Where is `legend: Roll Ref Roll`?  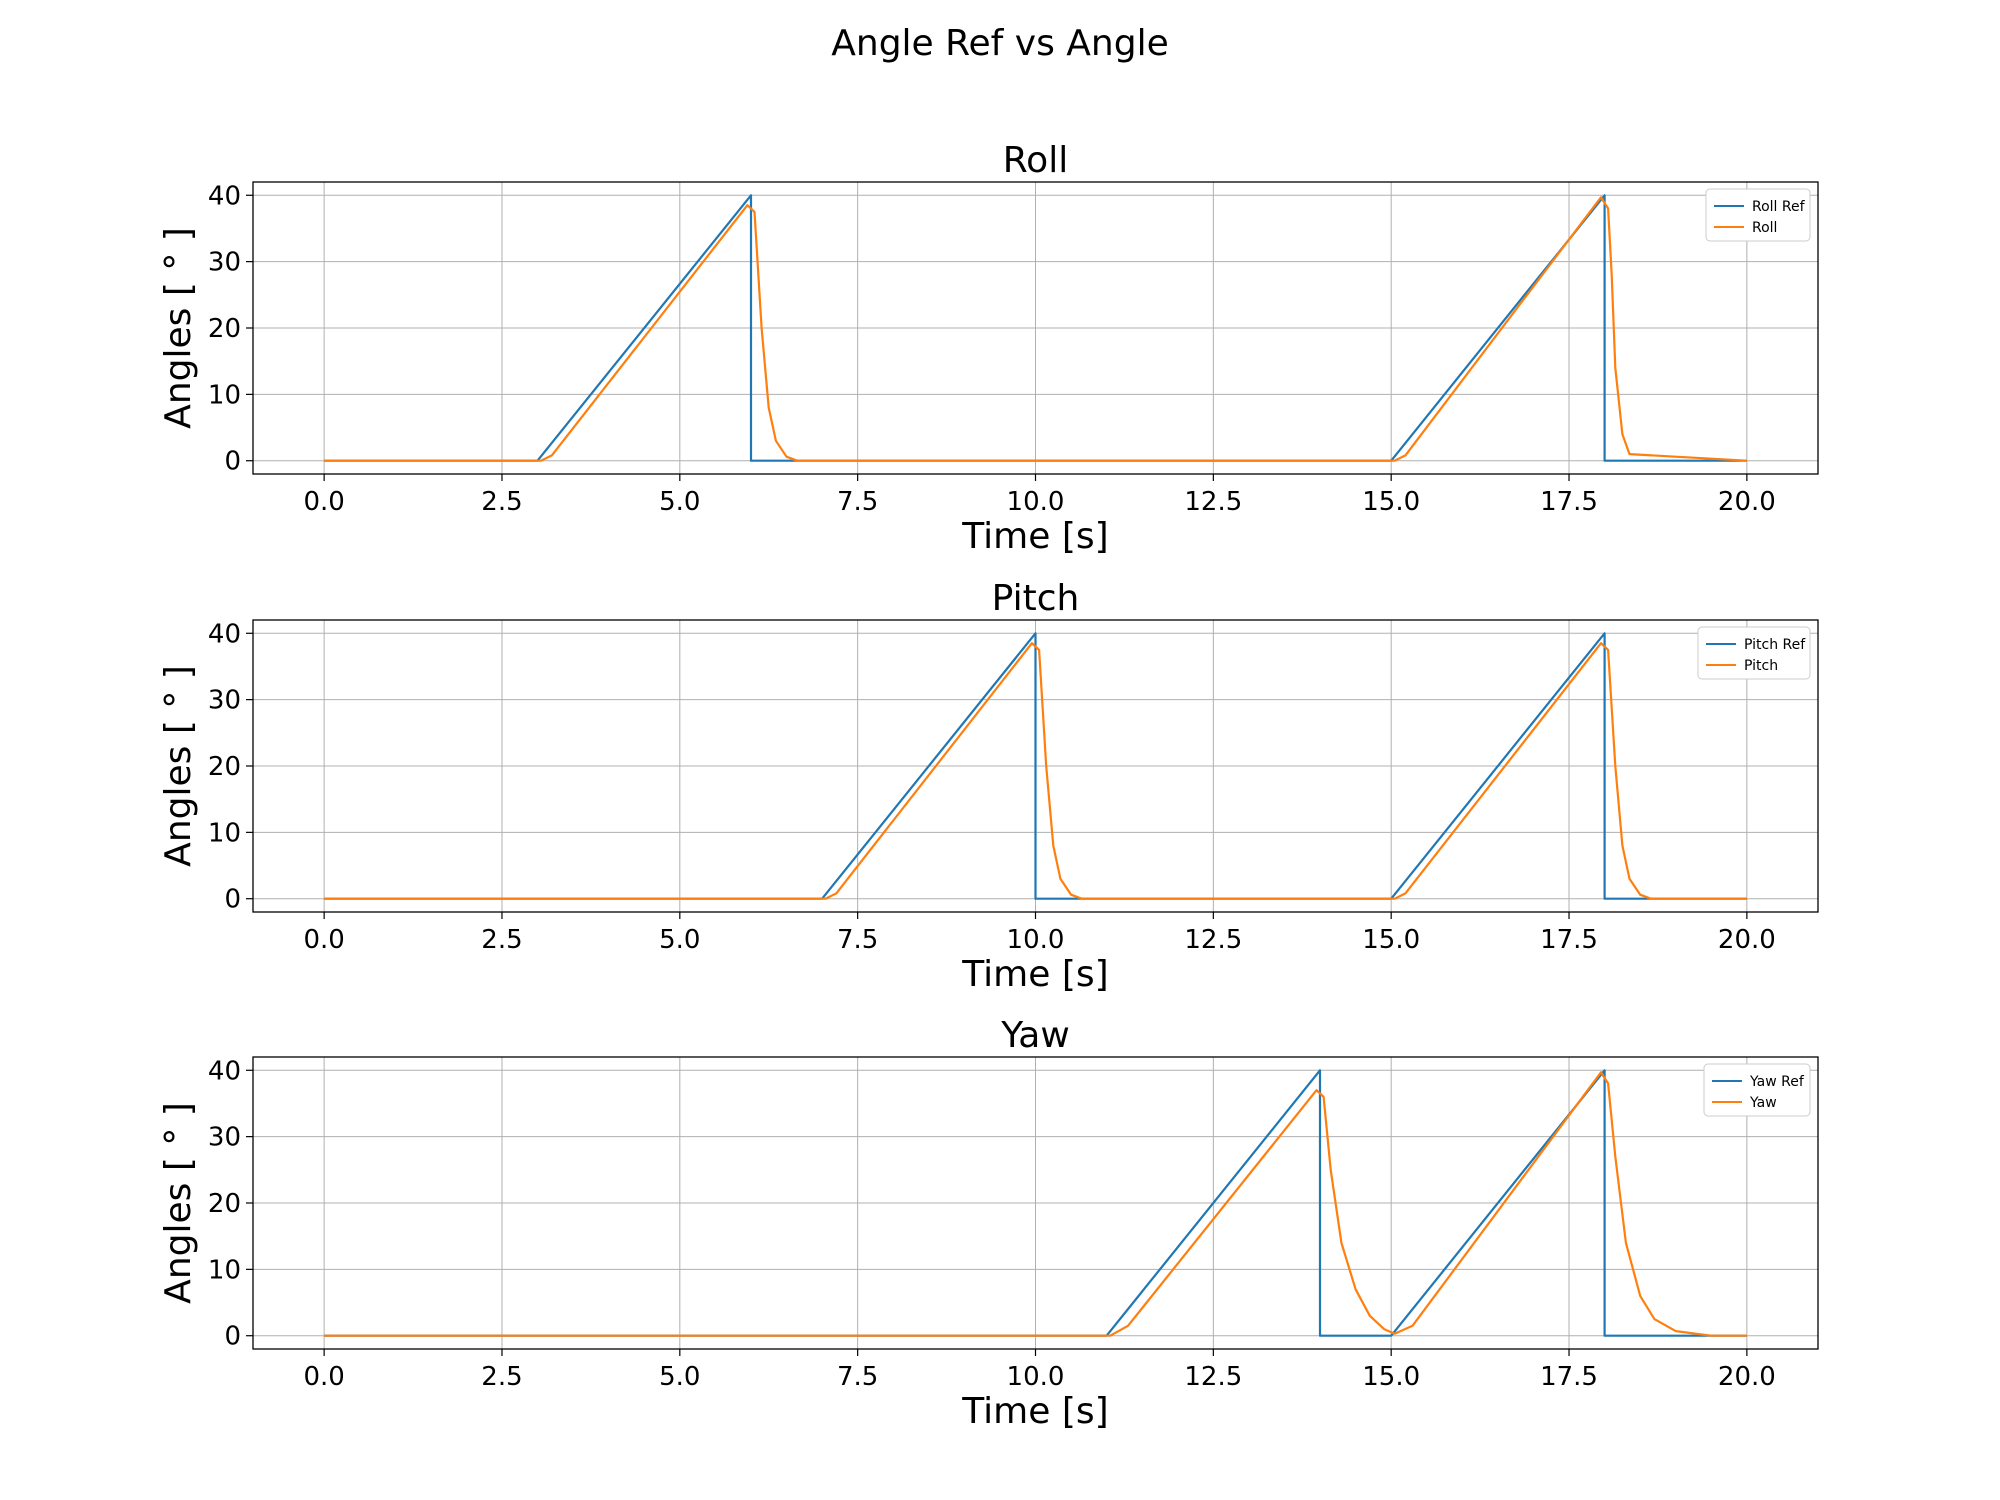 legend: Roll Ref Roll is located at coordinates (1758, 215).